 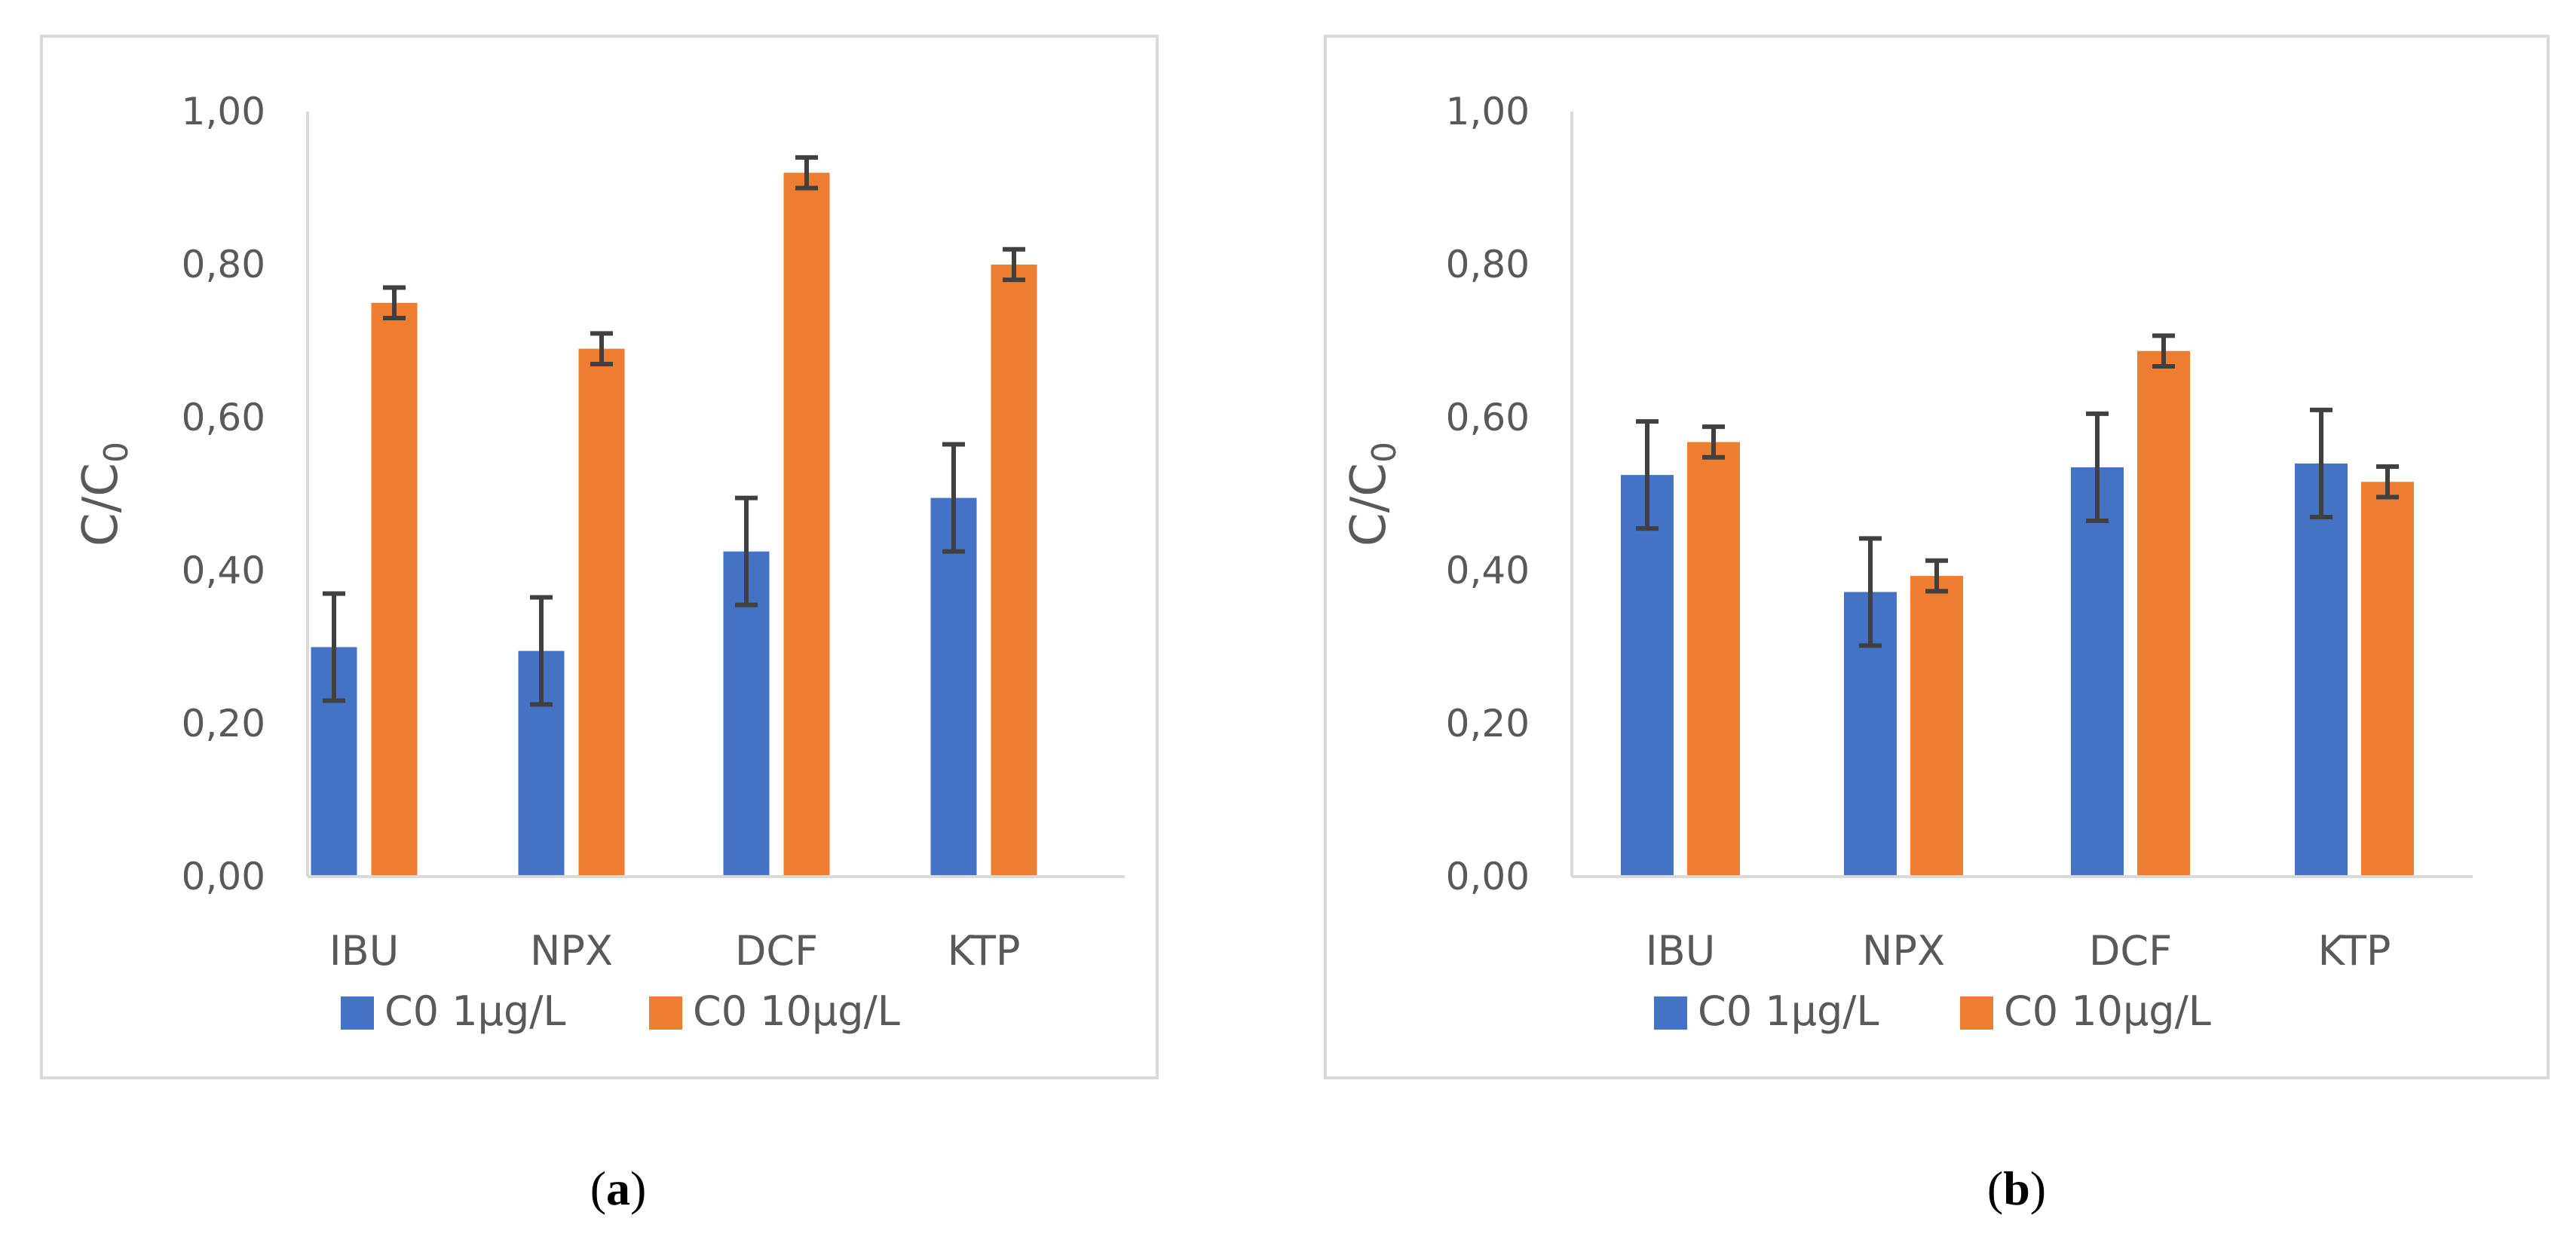 What do you see at coordinates (2097, 672) in the screenshot?
I see `bar-0-dcf` at bounding box center [2097, 672].